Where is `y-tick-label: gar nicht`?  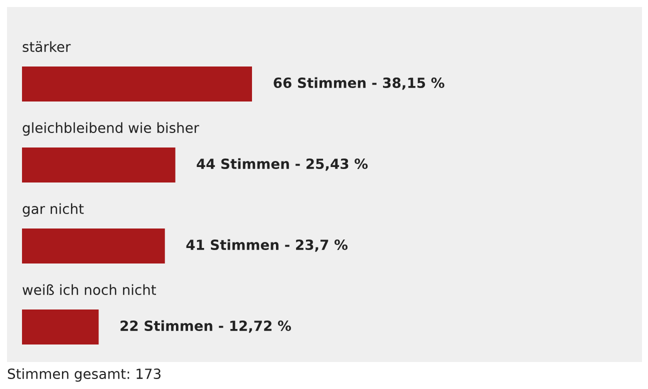 y-tick-label: gar nicht is located at coordinates (53, 210).